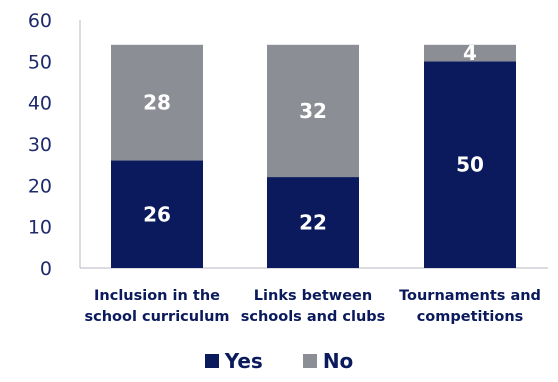  I want to click on x-category-label: Inclusion in the, so click(157, 296).